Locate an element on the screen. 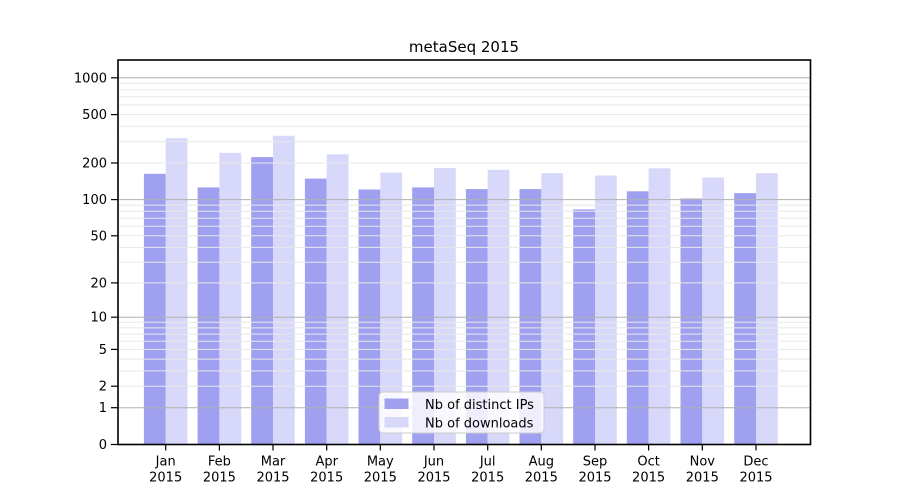 This screenshot has width=900, height=500. x-axis-tick-label-month: Jun is located at coordinates (433, 462).